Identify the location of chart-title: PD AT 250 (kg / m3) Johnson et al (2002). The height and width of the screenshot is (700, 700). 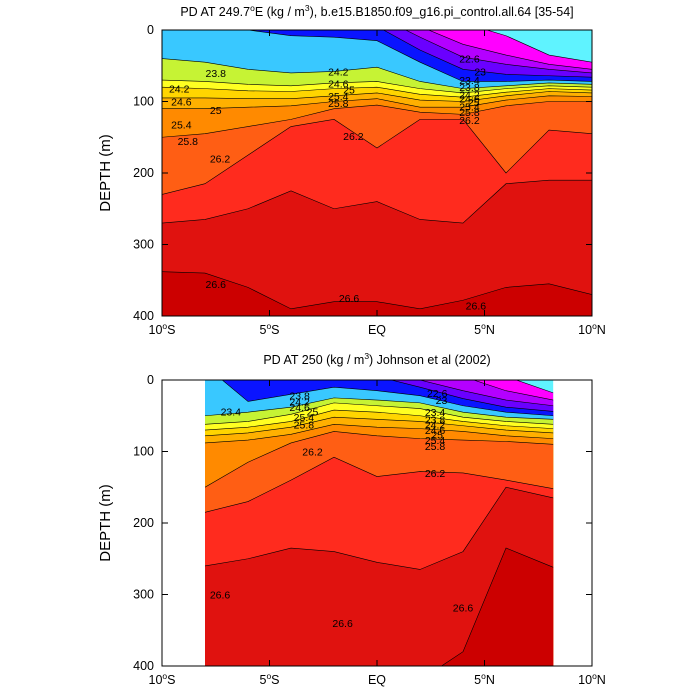
(376, 359).